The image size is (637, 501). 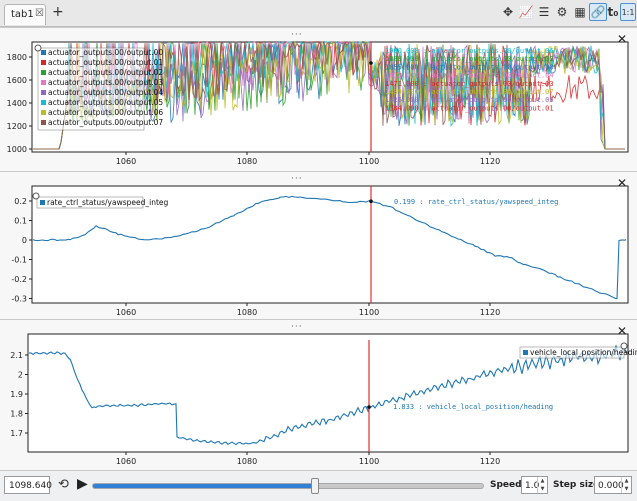 I want to click on y-tick-label: 1200, so click(x=17, y=126).